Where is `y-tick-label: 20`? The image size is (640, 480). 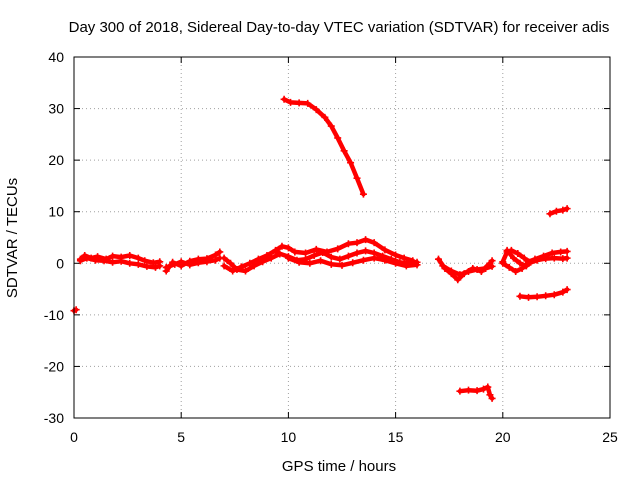
y-tick-label: 20 is located at coordinates (56, 160).